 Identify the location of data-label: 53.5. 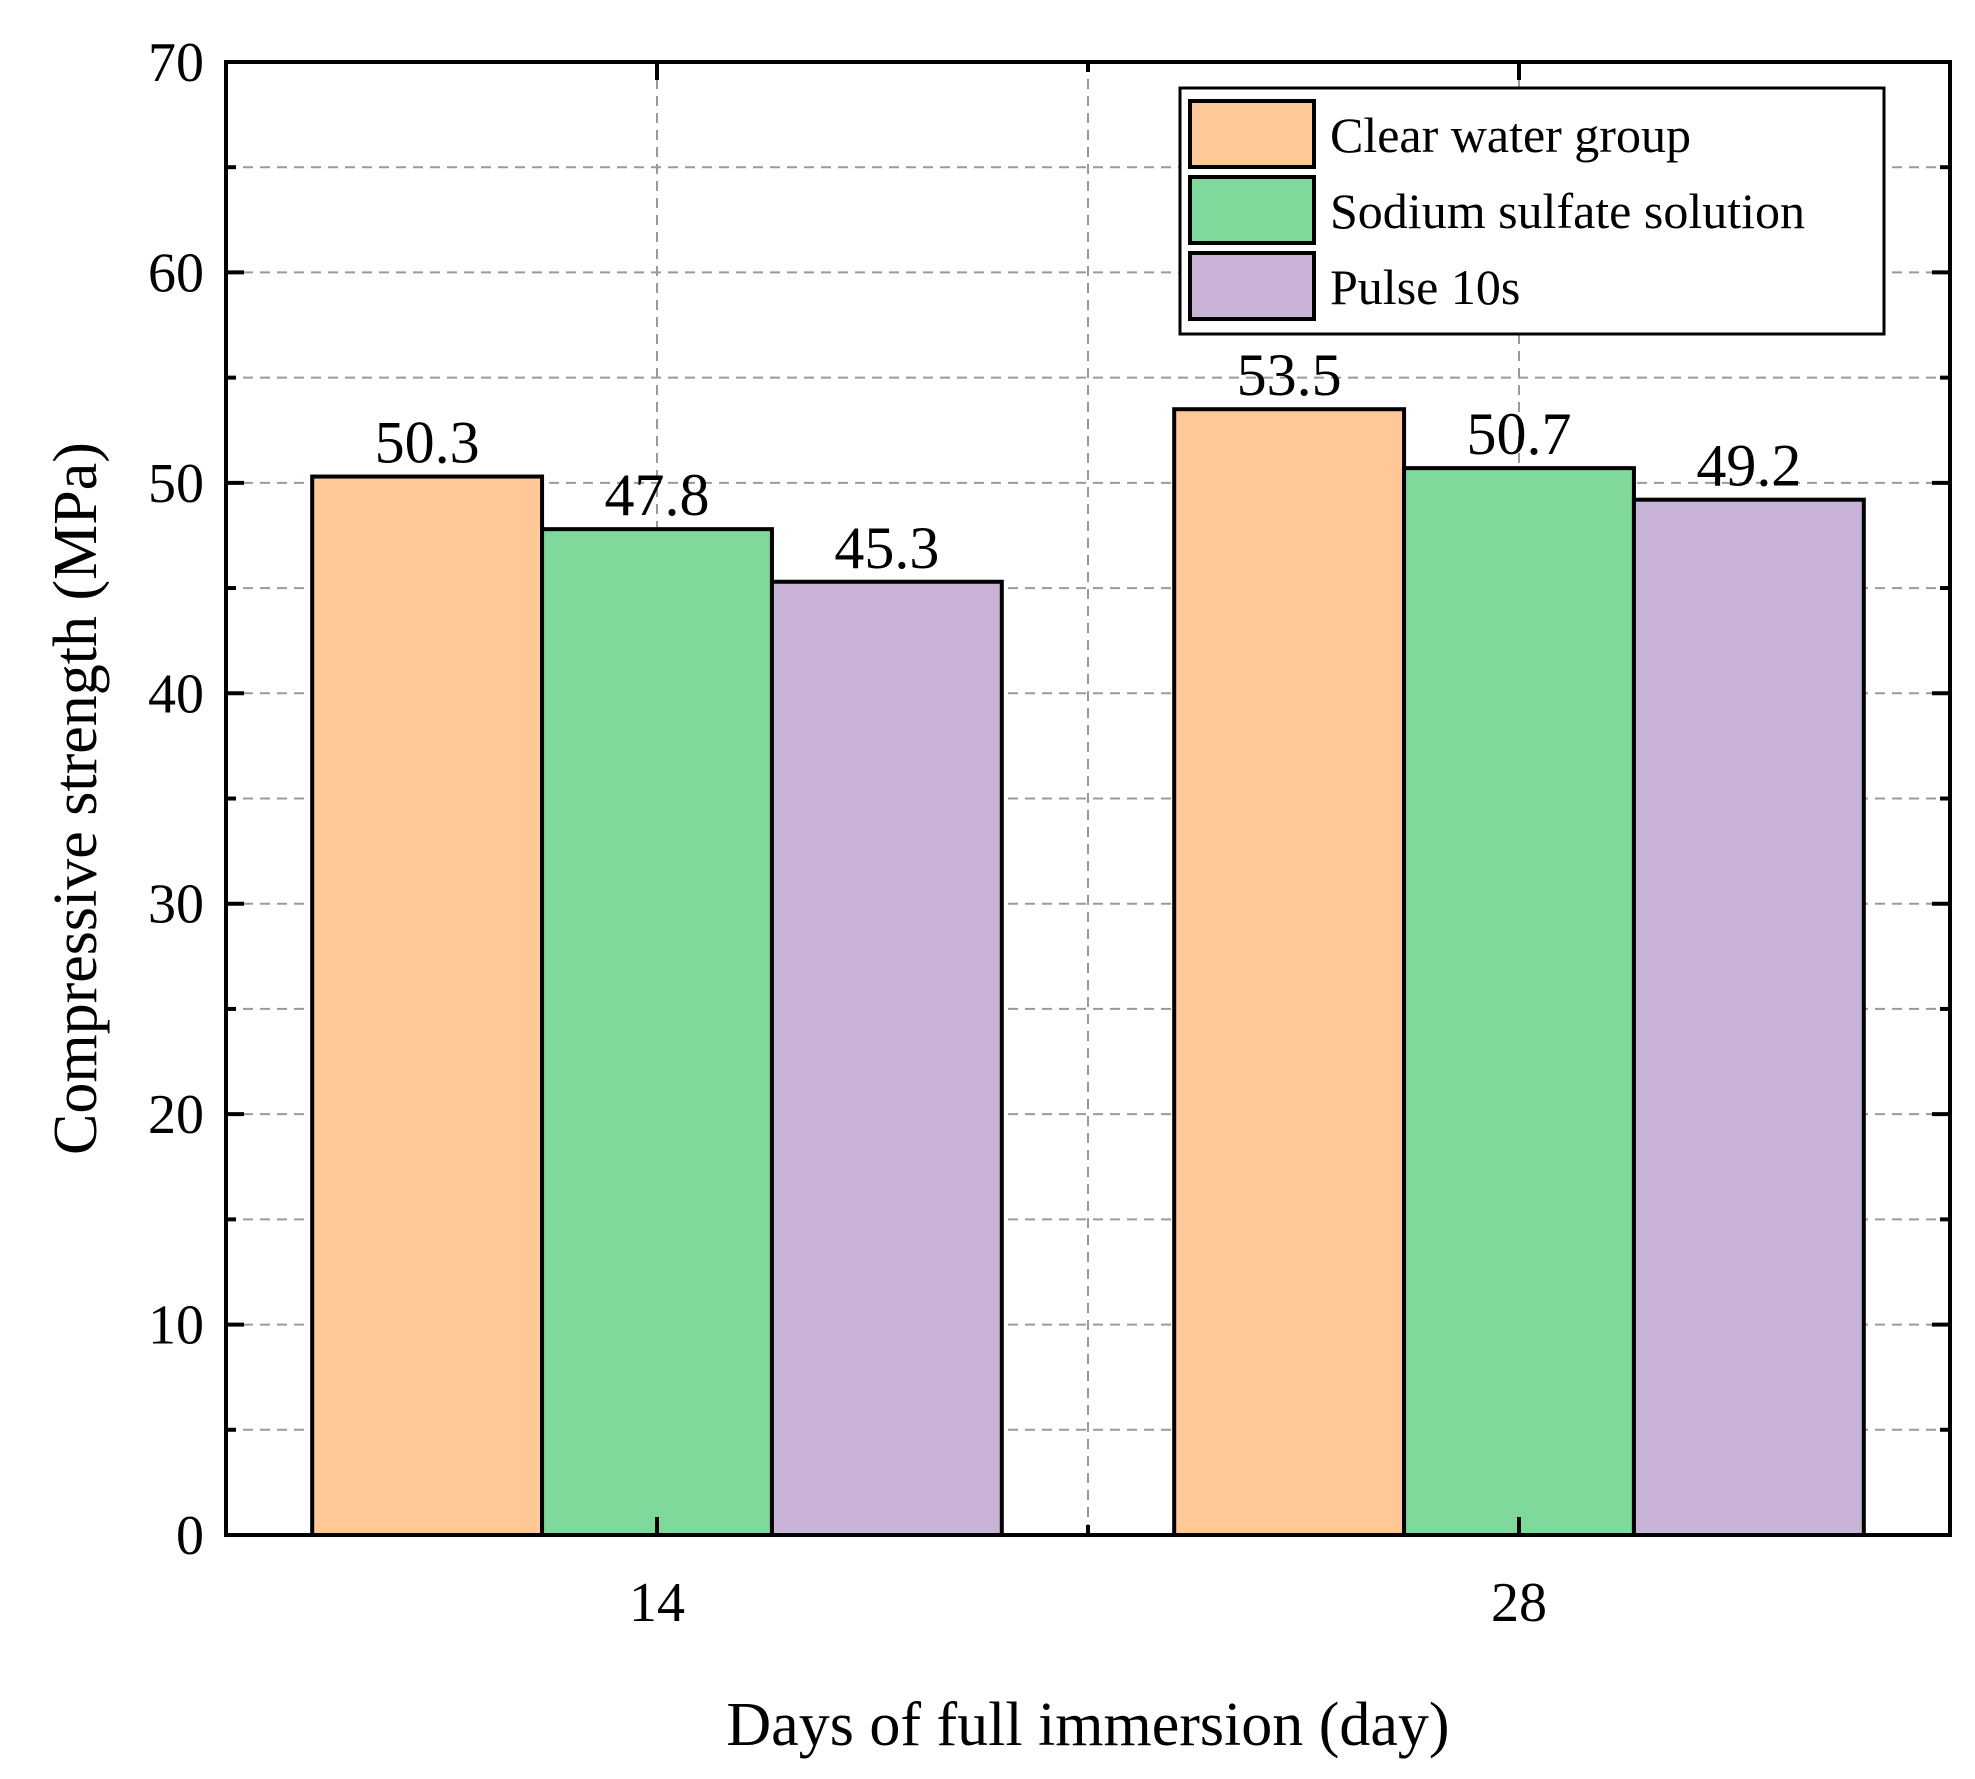
(1289, 375).